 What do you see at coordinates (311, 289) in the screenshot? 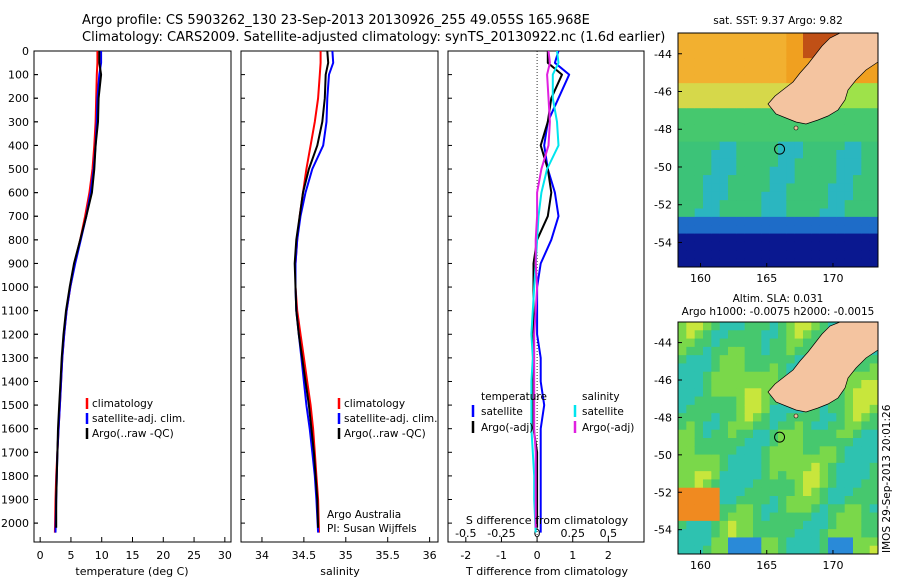
I see `series-argo-raw-qc` at bounding box center [311, 289].